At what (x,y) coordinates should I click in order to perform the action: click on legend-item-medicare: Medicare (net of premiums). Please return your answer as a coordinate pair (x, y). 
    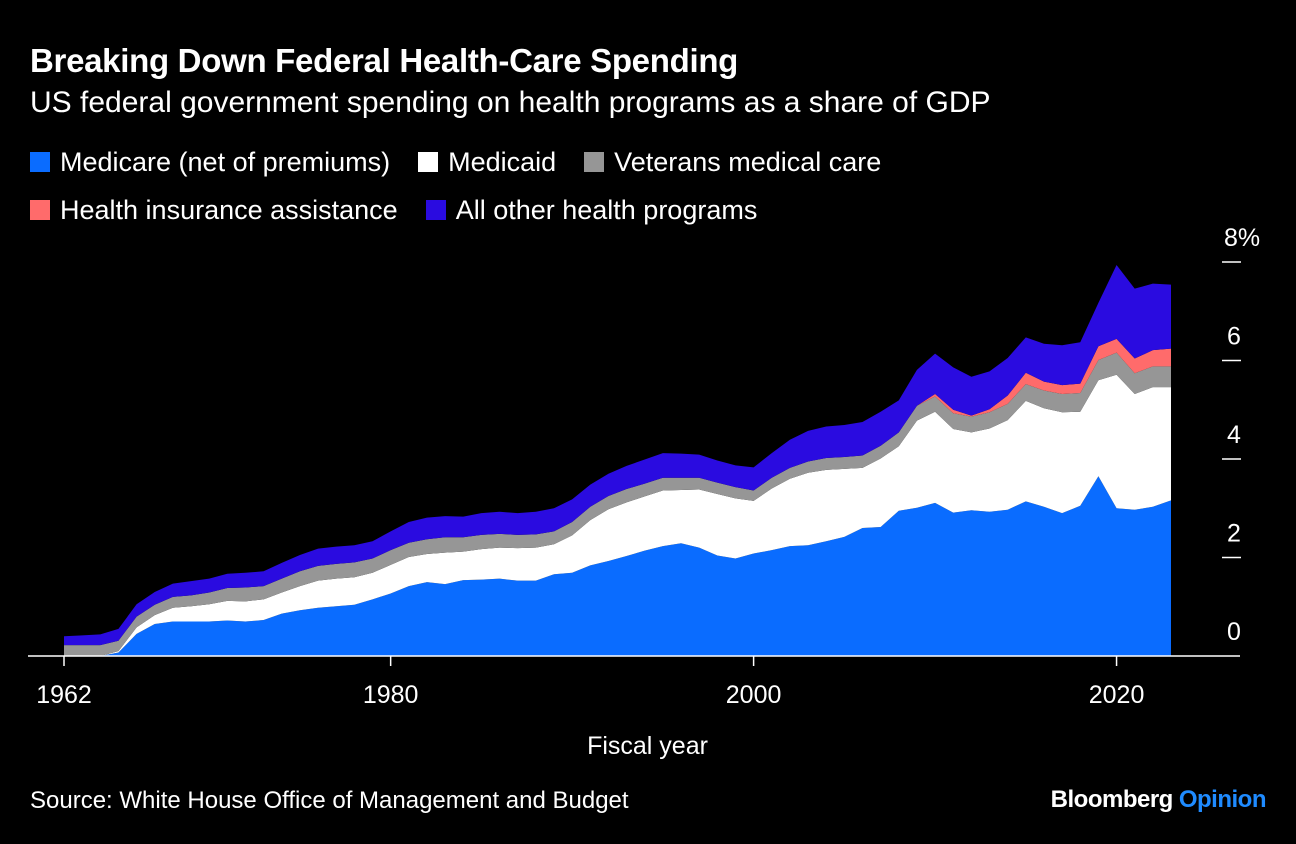
    Looking at the image, I should click on (210, 161).